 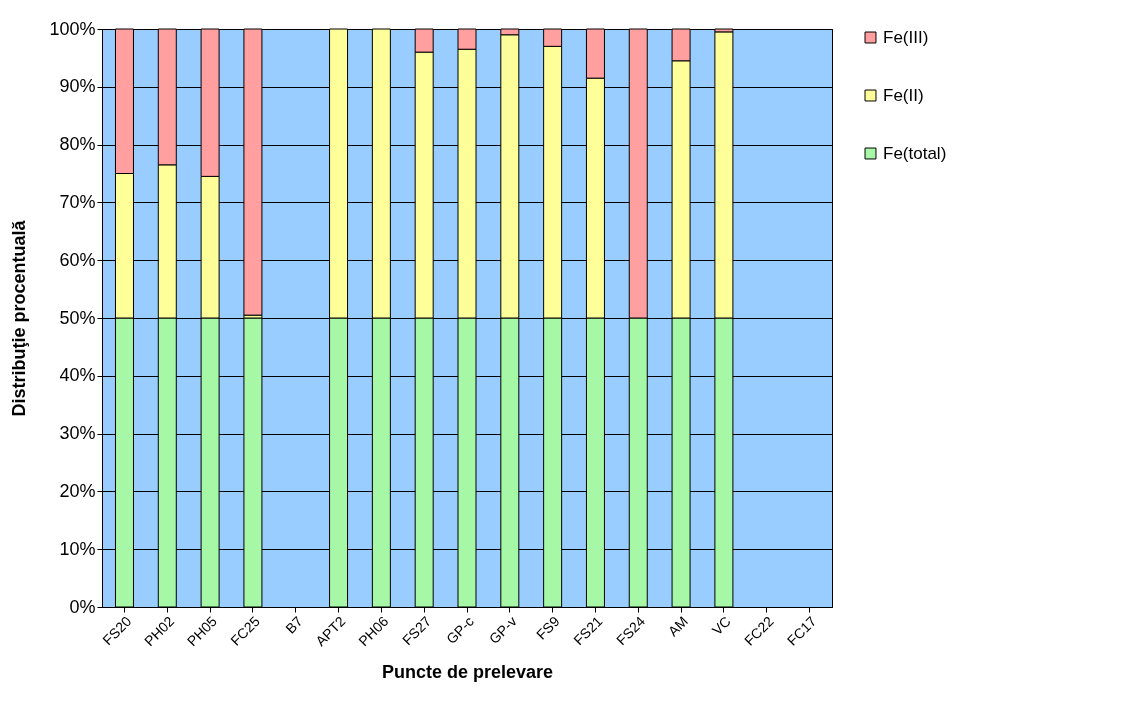 What do you see at coordinates (19, 318) in the screenshot?
I see `y-axis-title: Distribuţie procentuală` at bounding box center [19, 318].